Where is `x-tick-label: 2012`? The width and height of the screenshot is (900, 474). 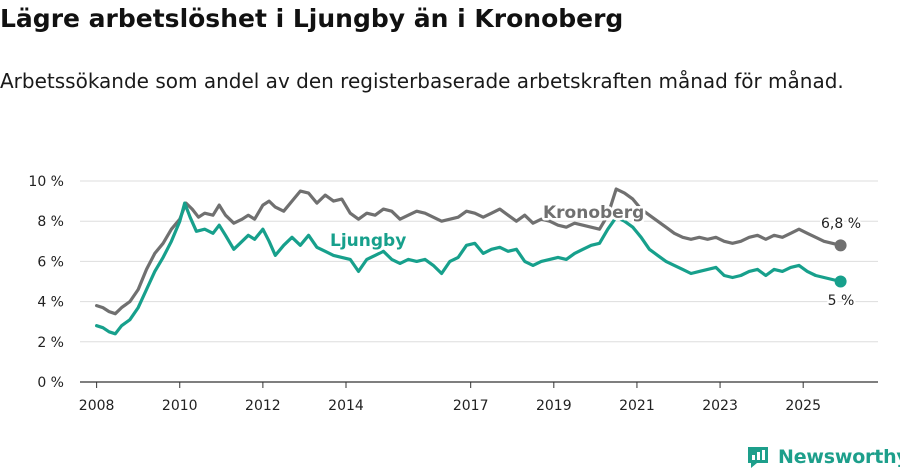
x-tick-label: 2012 is located at coordinates (263, 406).